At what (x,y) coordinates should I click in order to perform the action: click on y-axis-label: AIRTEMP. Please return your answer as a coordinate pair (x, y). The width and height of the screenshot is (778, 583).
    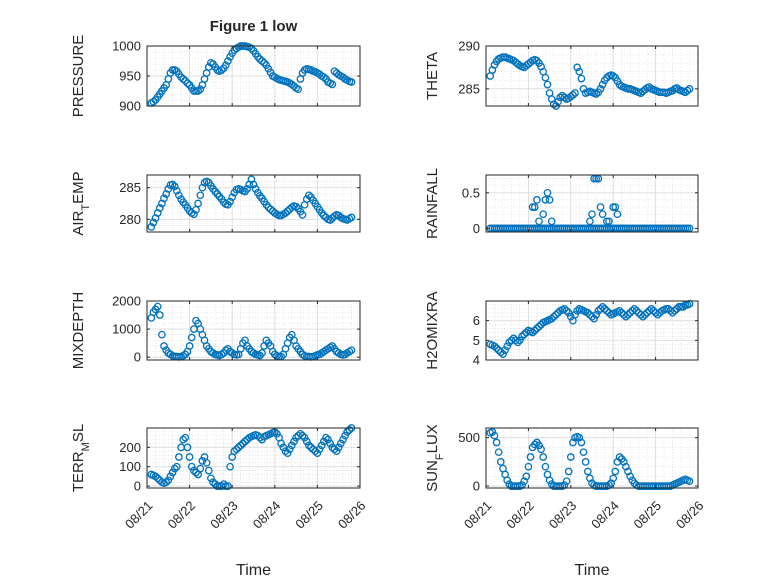
    Looking at the image, I should click on (81, 203).